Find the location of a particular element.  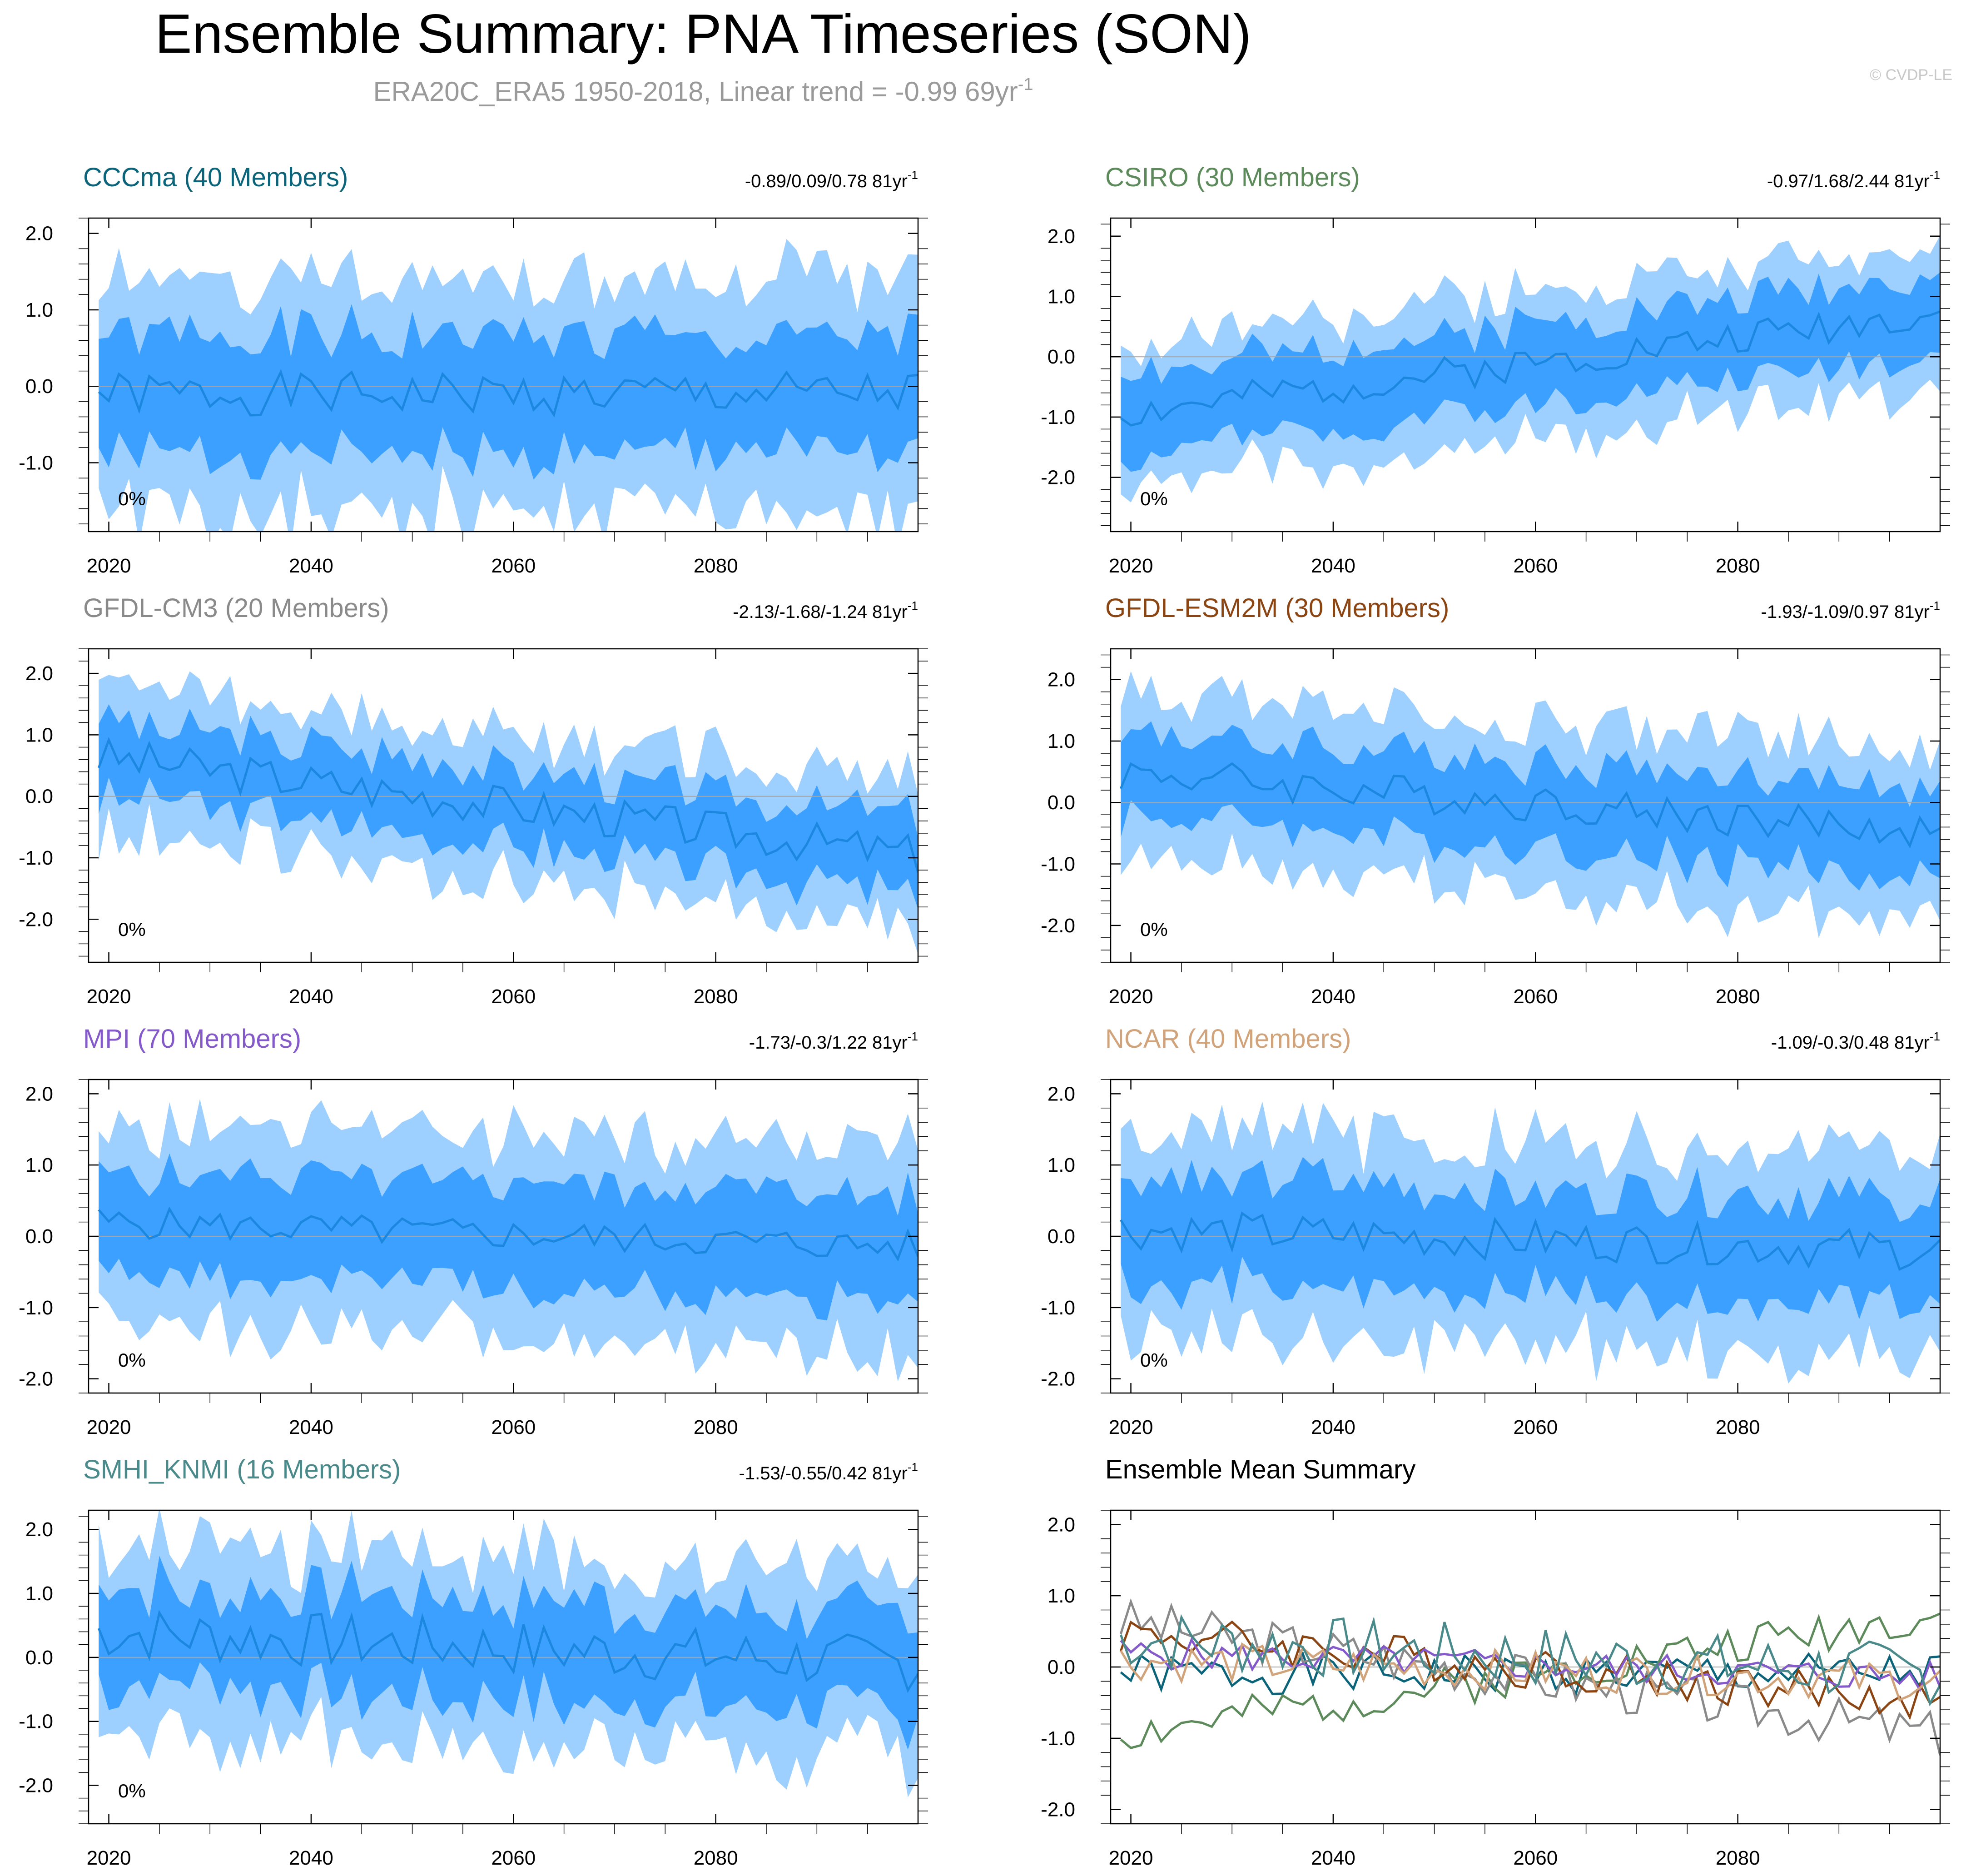

trend-label: -1.09/-0.3/0.48 81yr-1 is located at coordinates (1855, 1042).